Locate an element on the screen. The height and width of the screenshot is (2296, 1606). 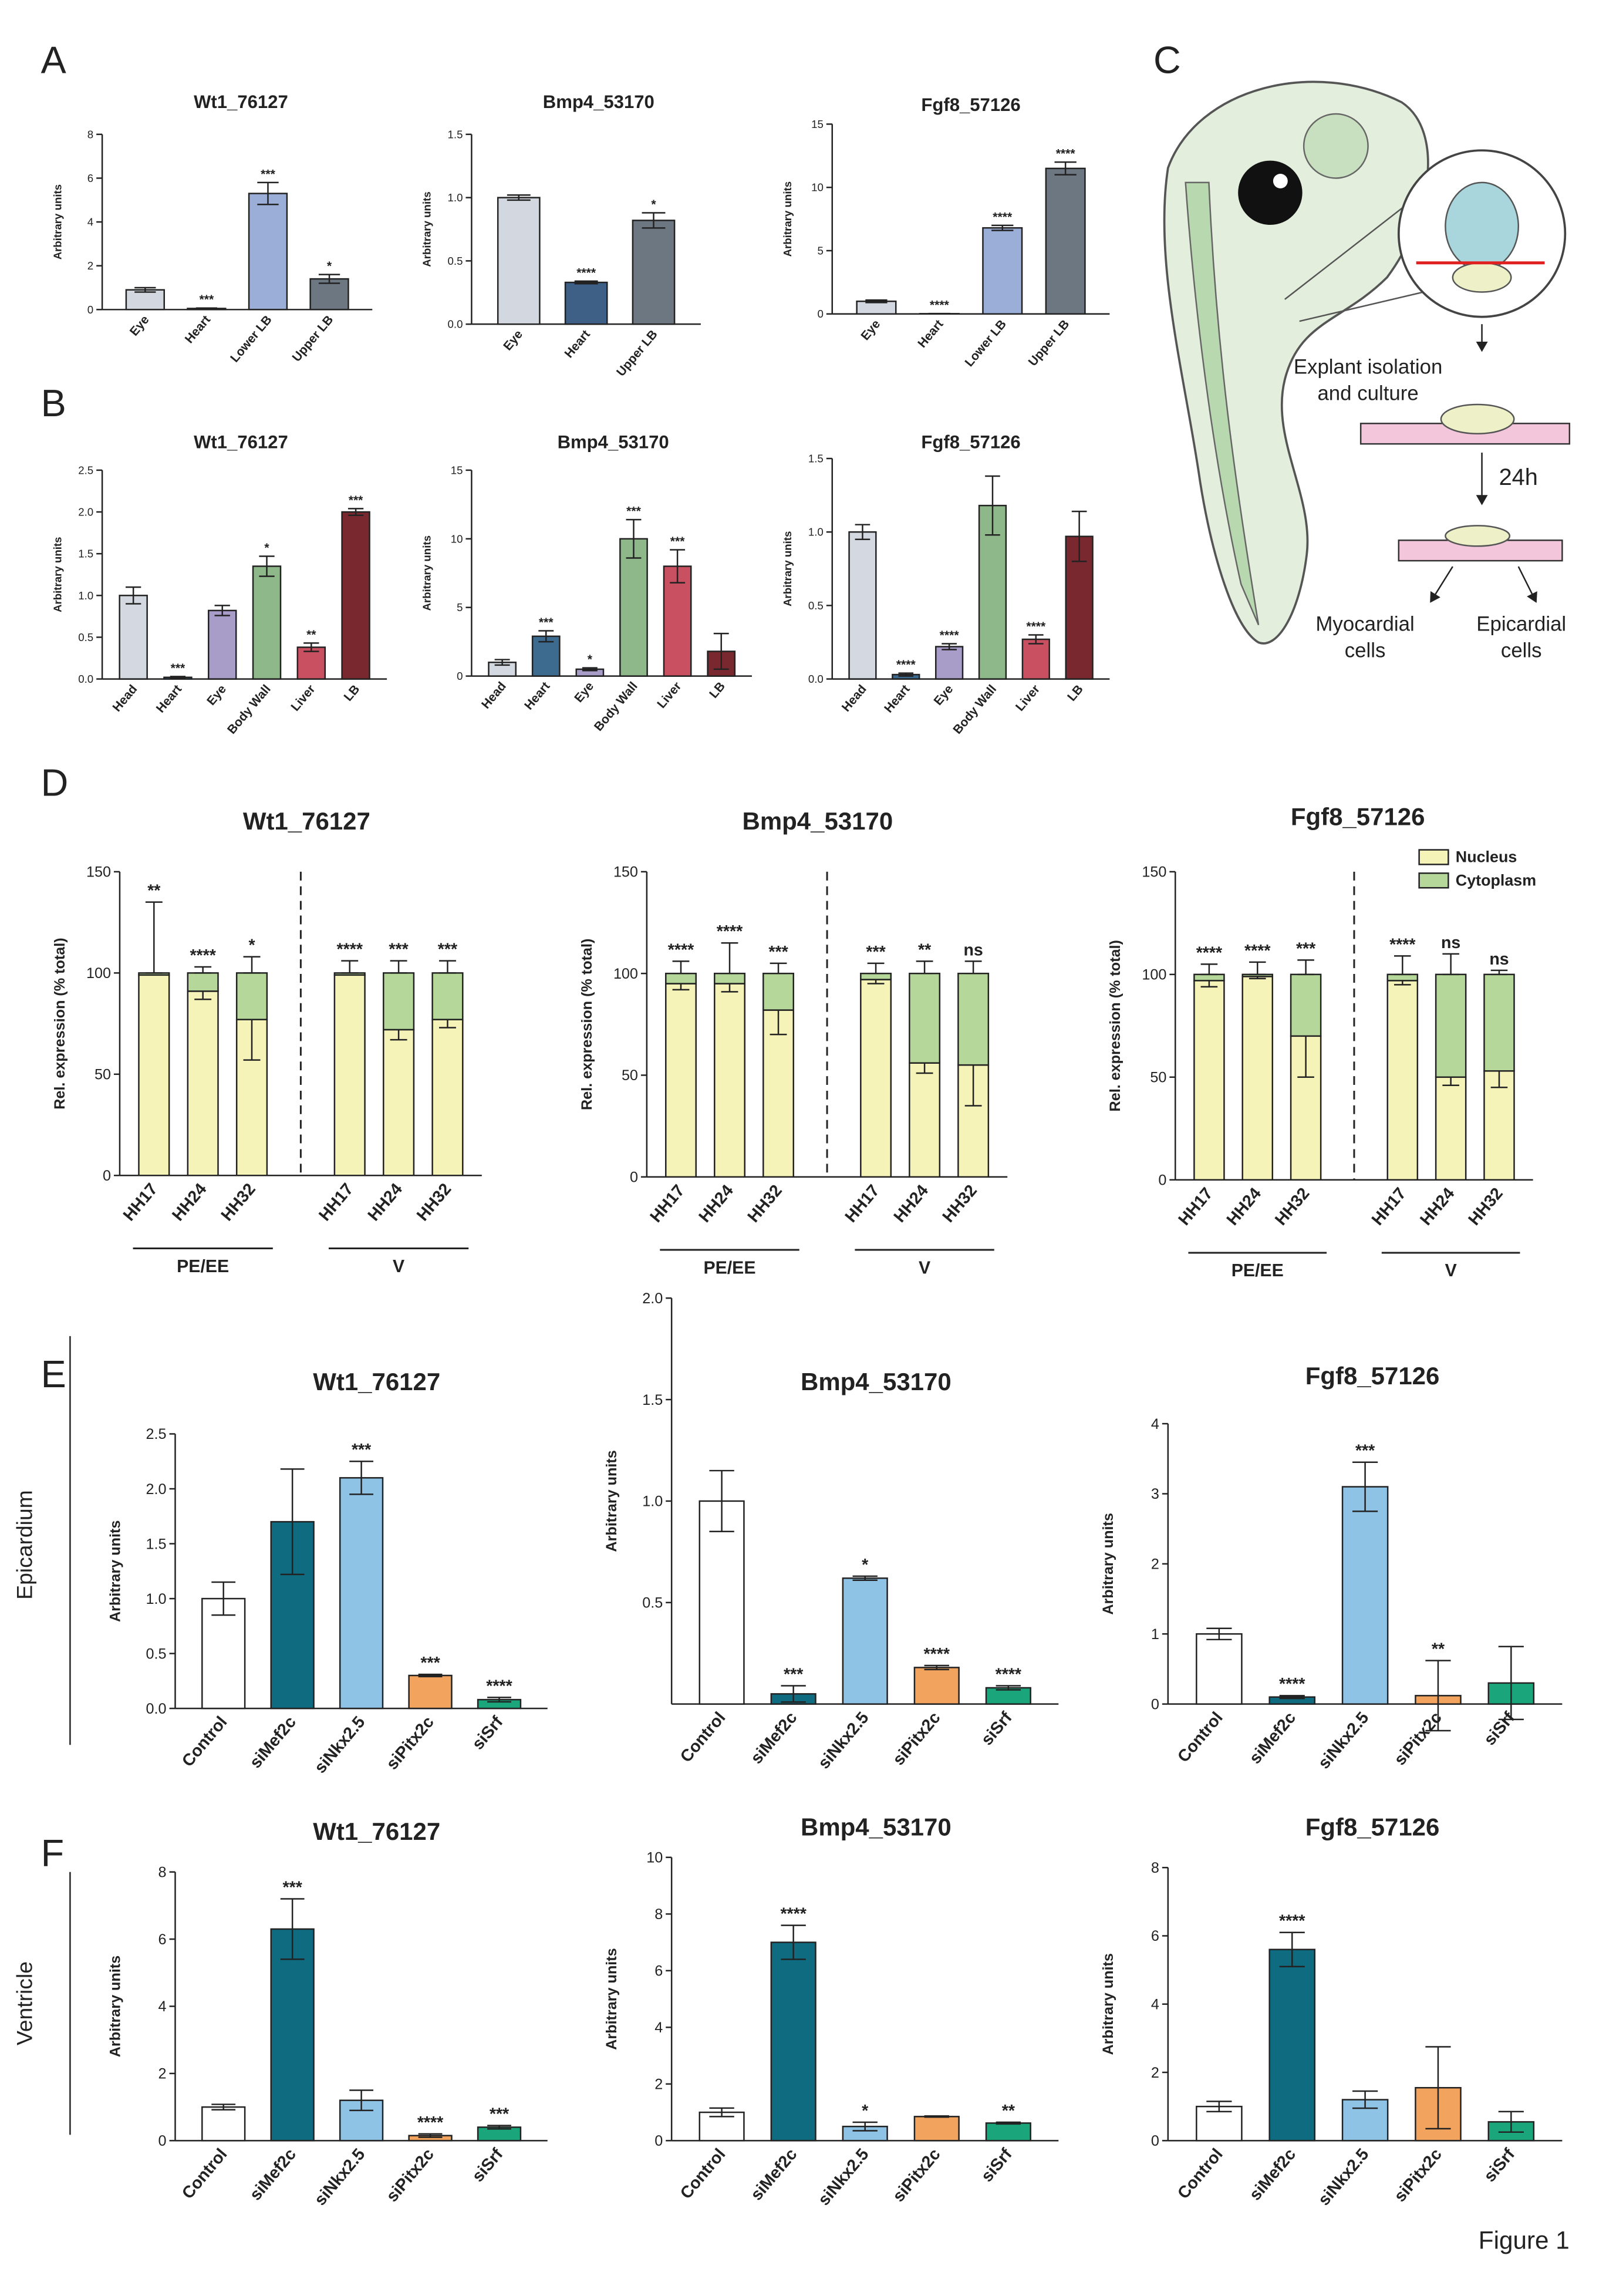
diagram-label: Explant isolation is located at coordinates (1369, 367).